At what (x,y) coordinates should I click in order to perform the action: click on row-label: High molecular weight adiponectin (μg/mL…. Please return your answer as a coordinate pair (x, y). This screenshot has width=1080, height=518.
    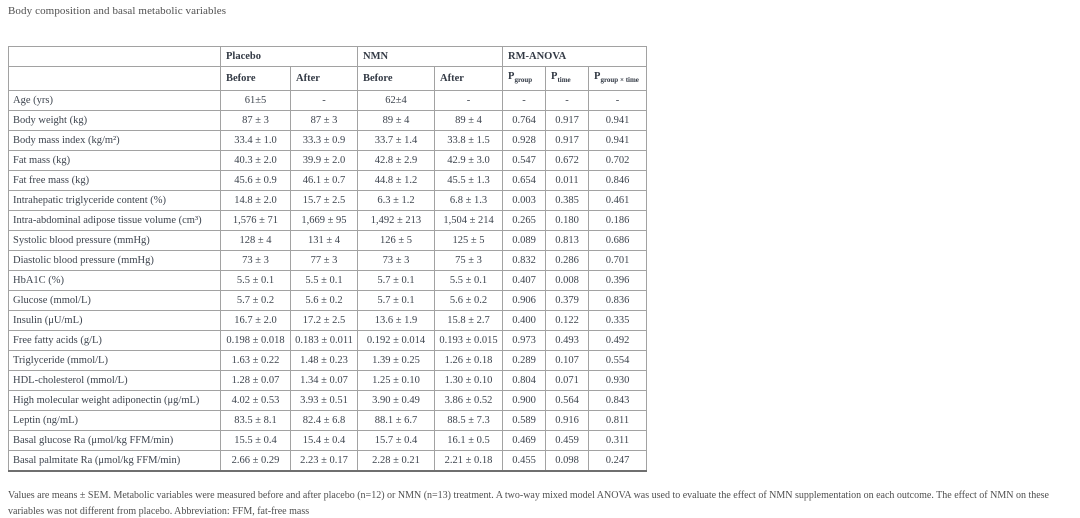
    Looking at the image, I should click on (114, 401).